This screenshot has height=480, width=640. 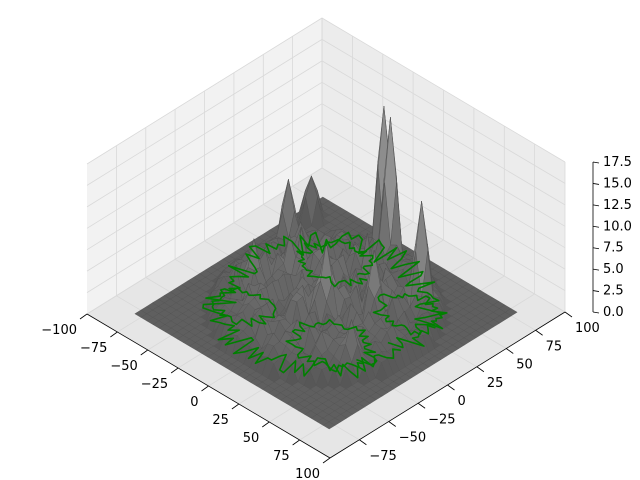 I want to click on y-tick-label: −25, so click(x=441, y=419).